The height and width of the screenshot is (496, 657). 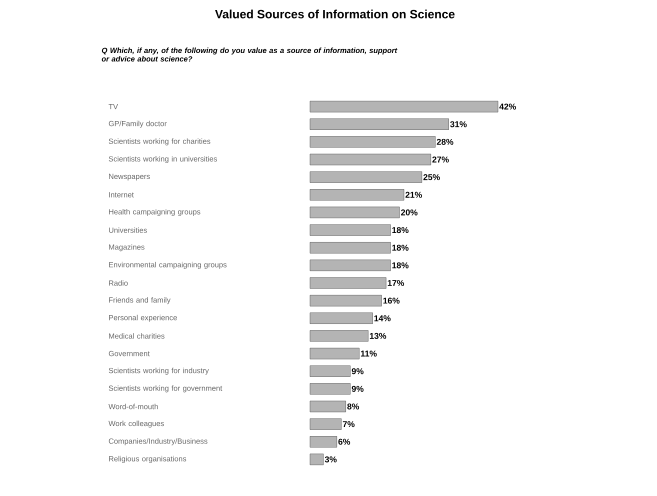 What do you see at coordinates (368, 353) in the screenshot?
I see `data-label: 11%` at bounding box center [368, 353].